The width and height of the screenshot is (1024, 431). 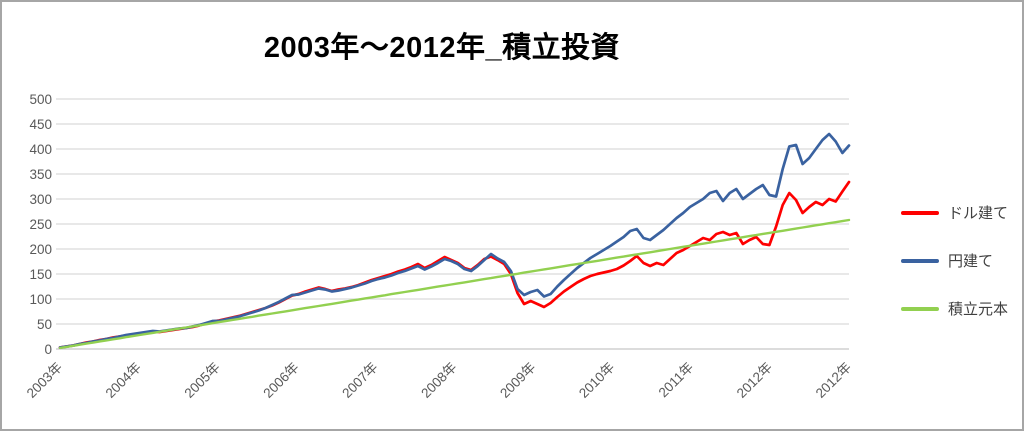 I want to click on legend-item-principal: 積立元本, so click(x=954, y=308).